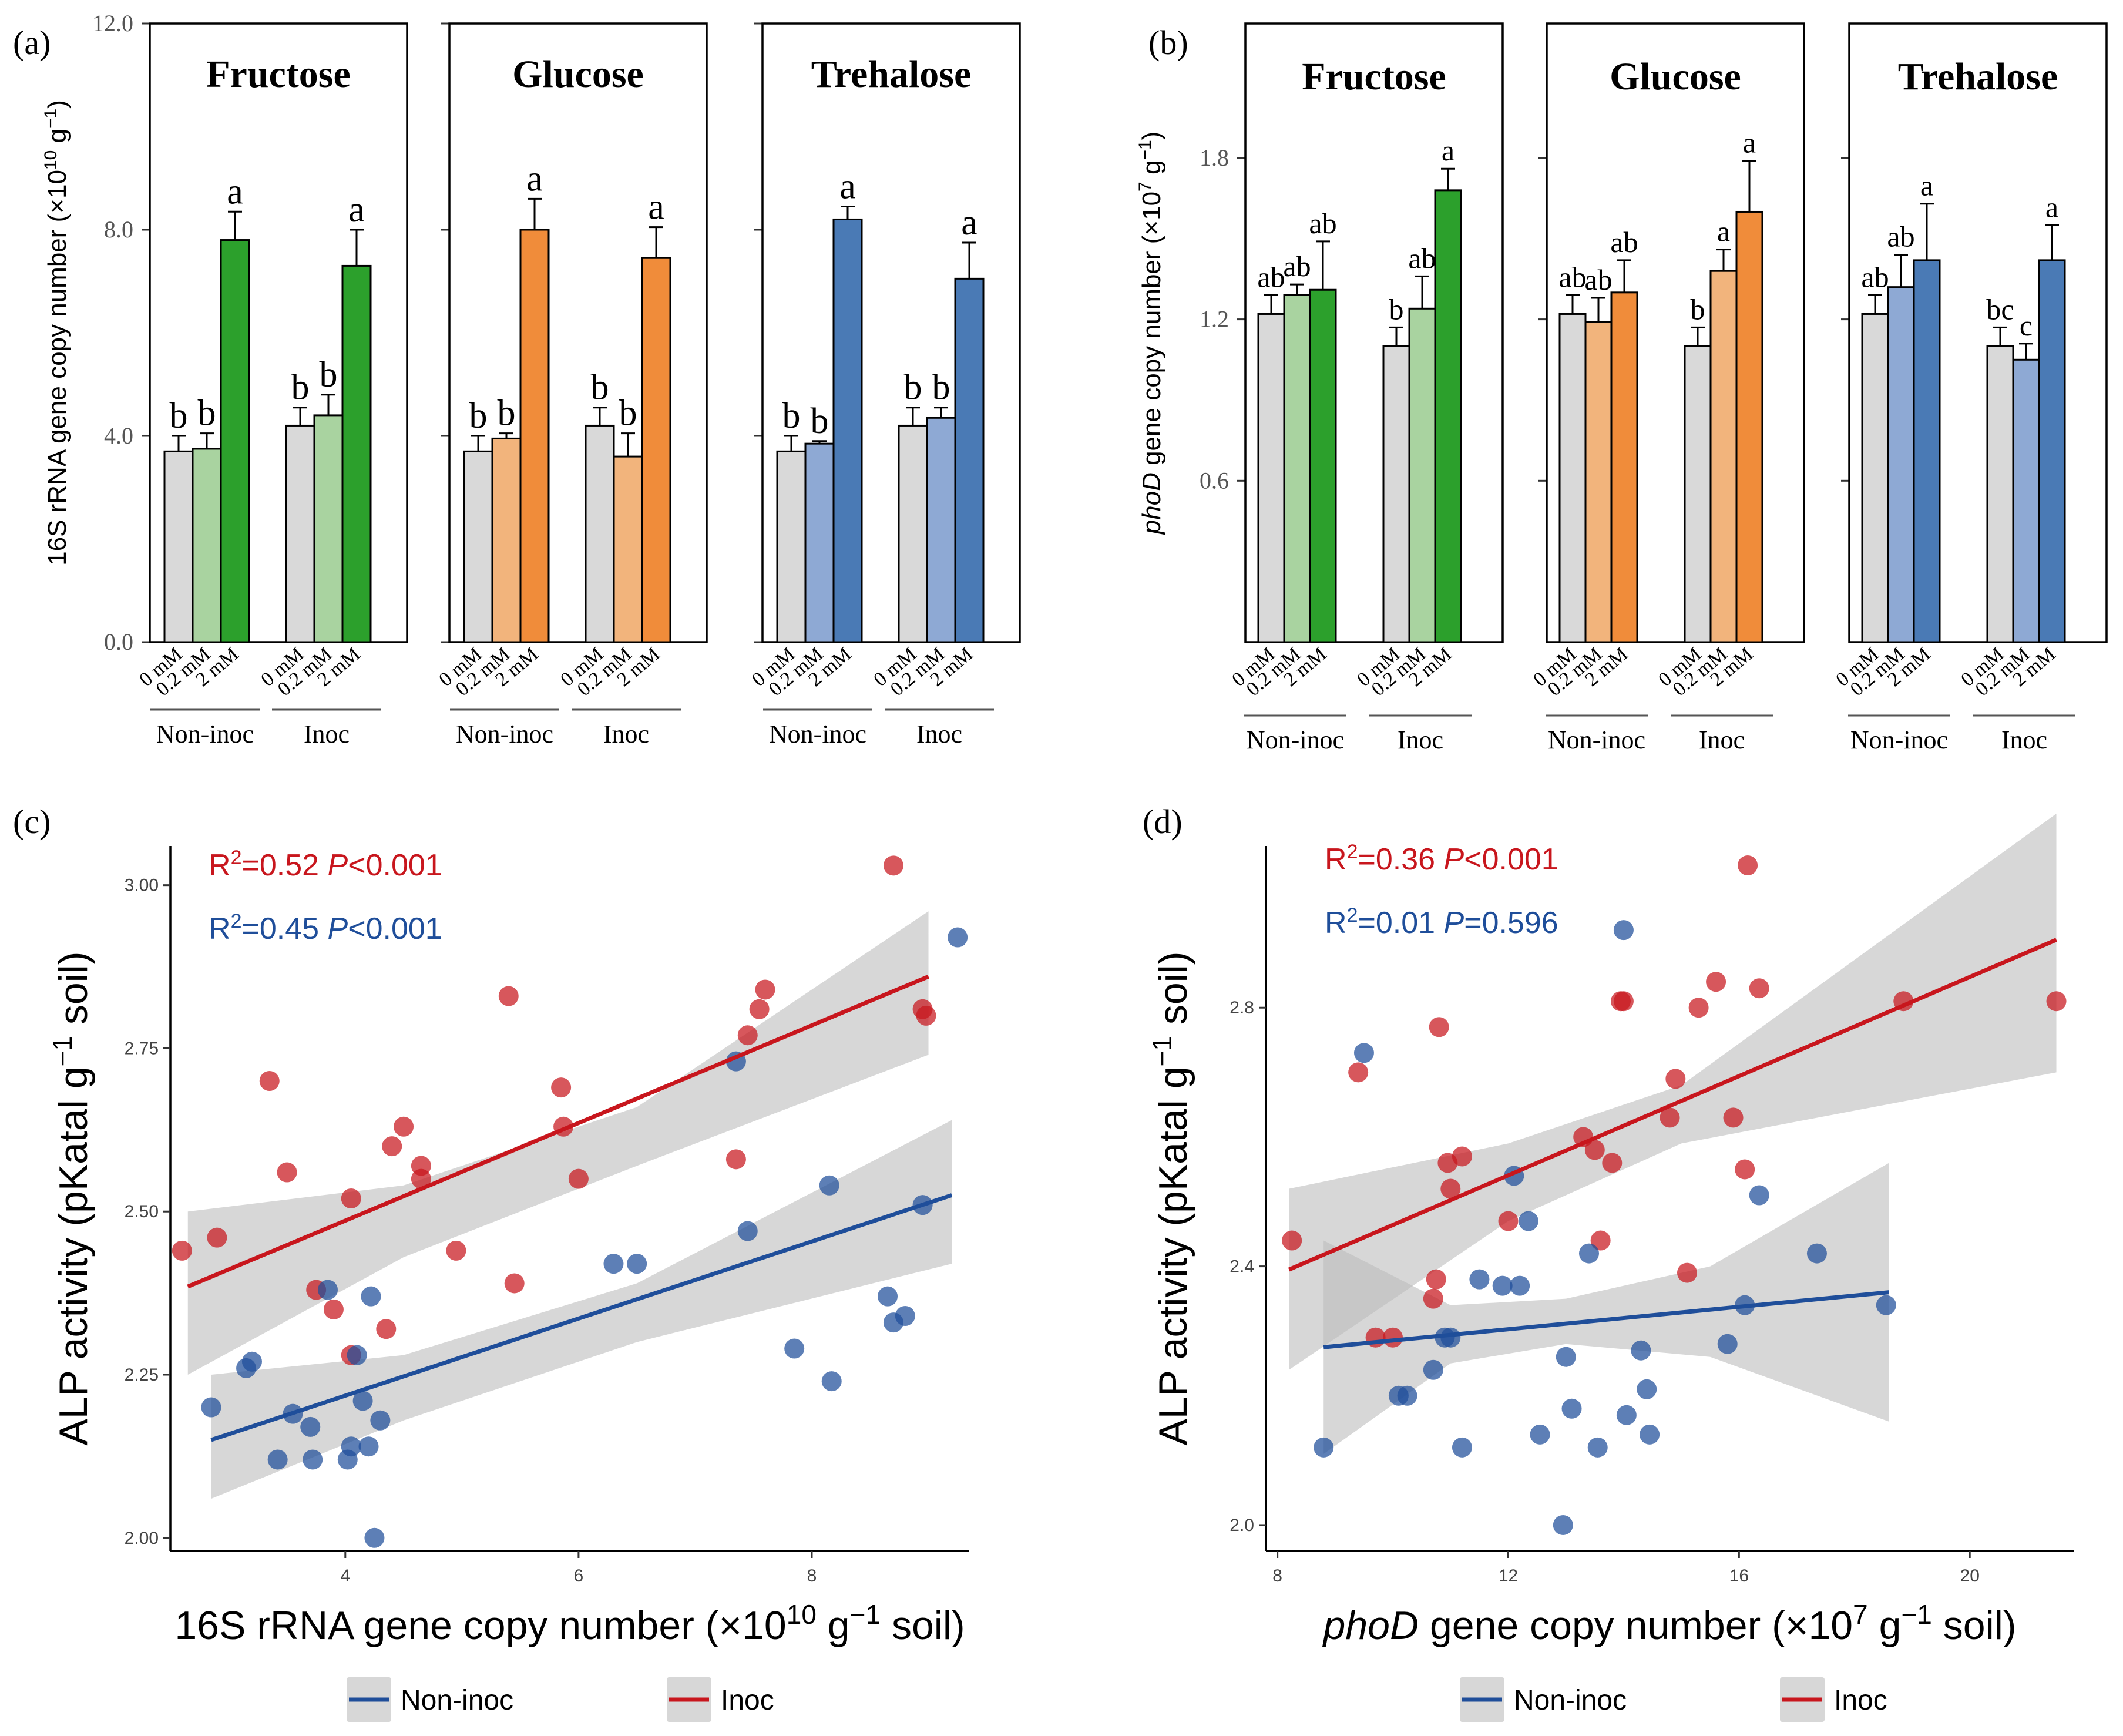 The height and width of the screenshot is (1736, 2123). Describe the element at coordinates (1214, 480) in the screenshot. I see `y-tick-label: 0.6` at that location.